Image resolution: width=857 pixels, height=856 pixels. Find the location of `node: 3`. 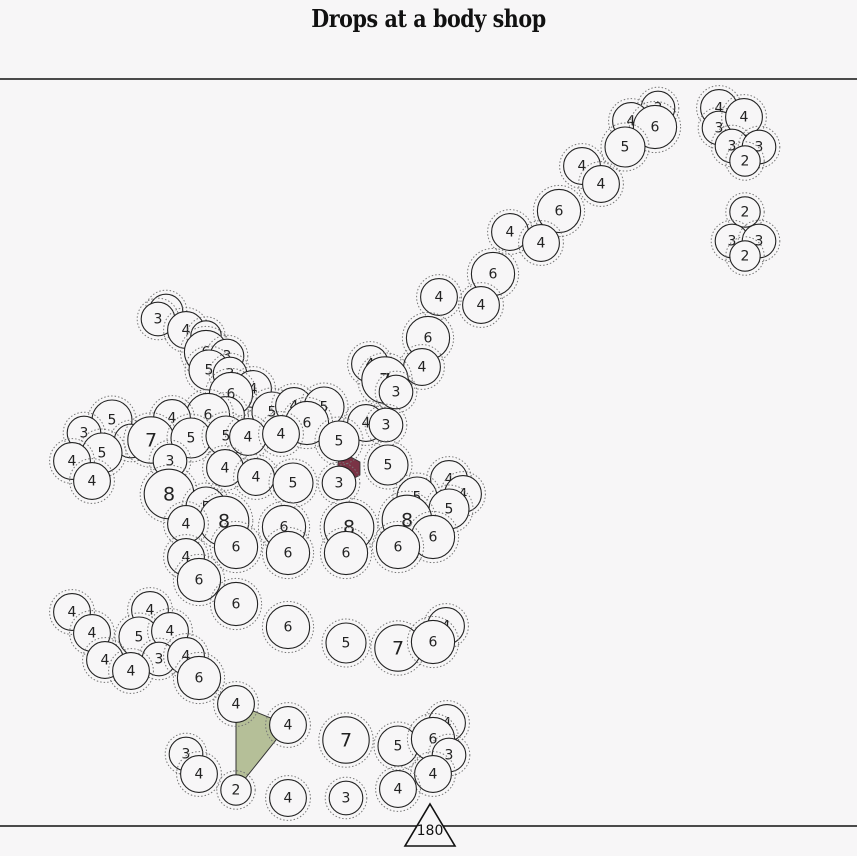

node: 3 is located at coordinates (346, 798).